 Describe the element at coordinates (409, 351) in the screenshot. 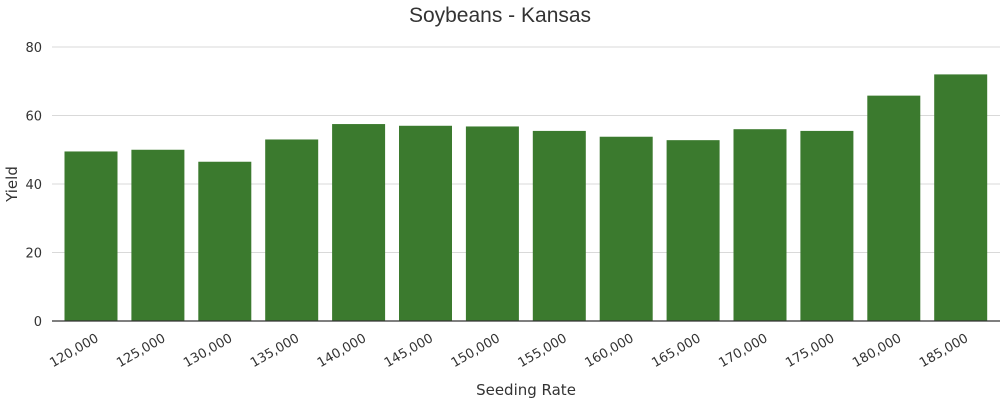

I see `x-tick-label: 145,000` at that location.